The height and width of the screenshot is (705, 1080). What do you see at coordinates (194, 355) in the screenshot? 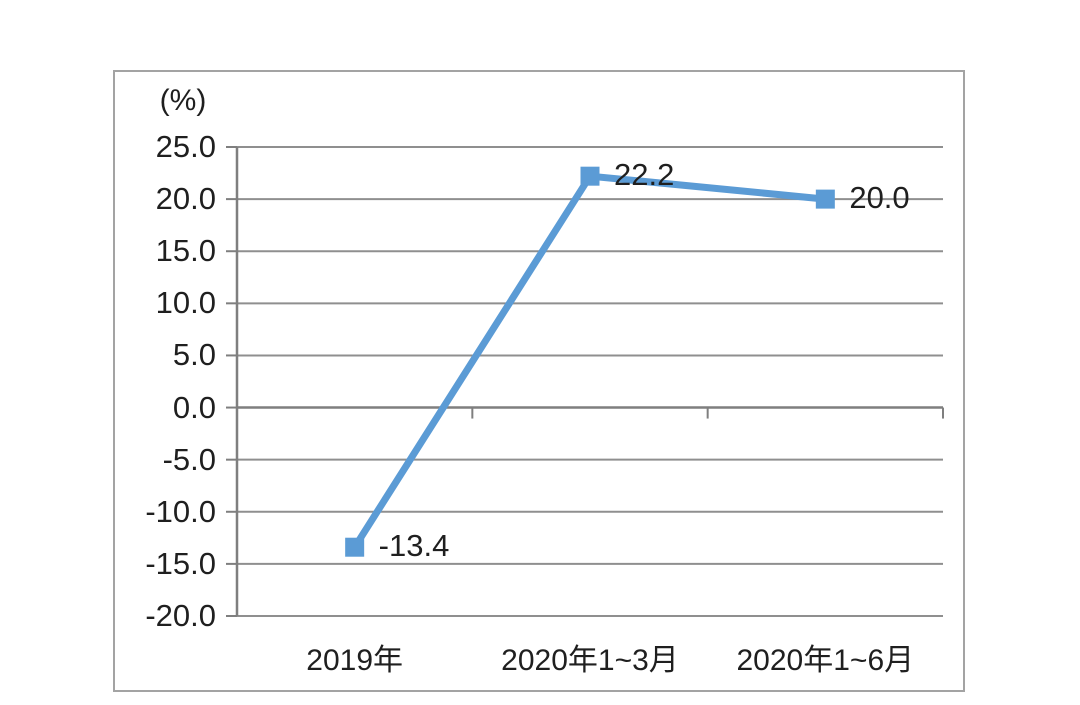
I see `y-tick-label: 5.0` at bounding box center [194, 355].